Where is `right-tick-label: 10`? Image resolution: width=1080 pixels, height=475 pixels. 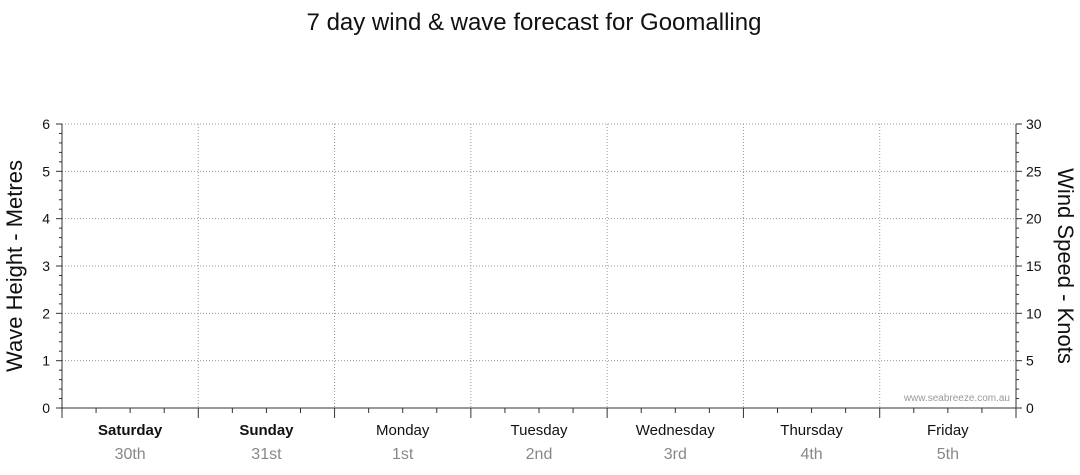 right-tick-label: 10 is located at coordinates (1034, 313).